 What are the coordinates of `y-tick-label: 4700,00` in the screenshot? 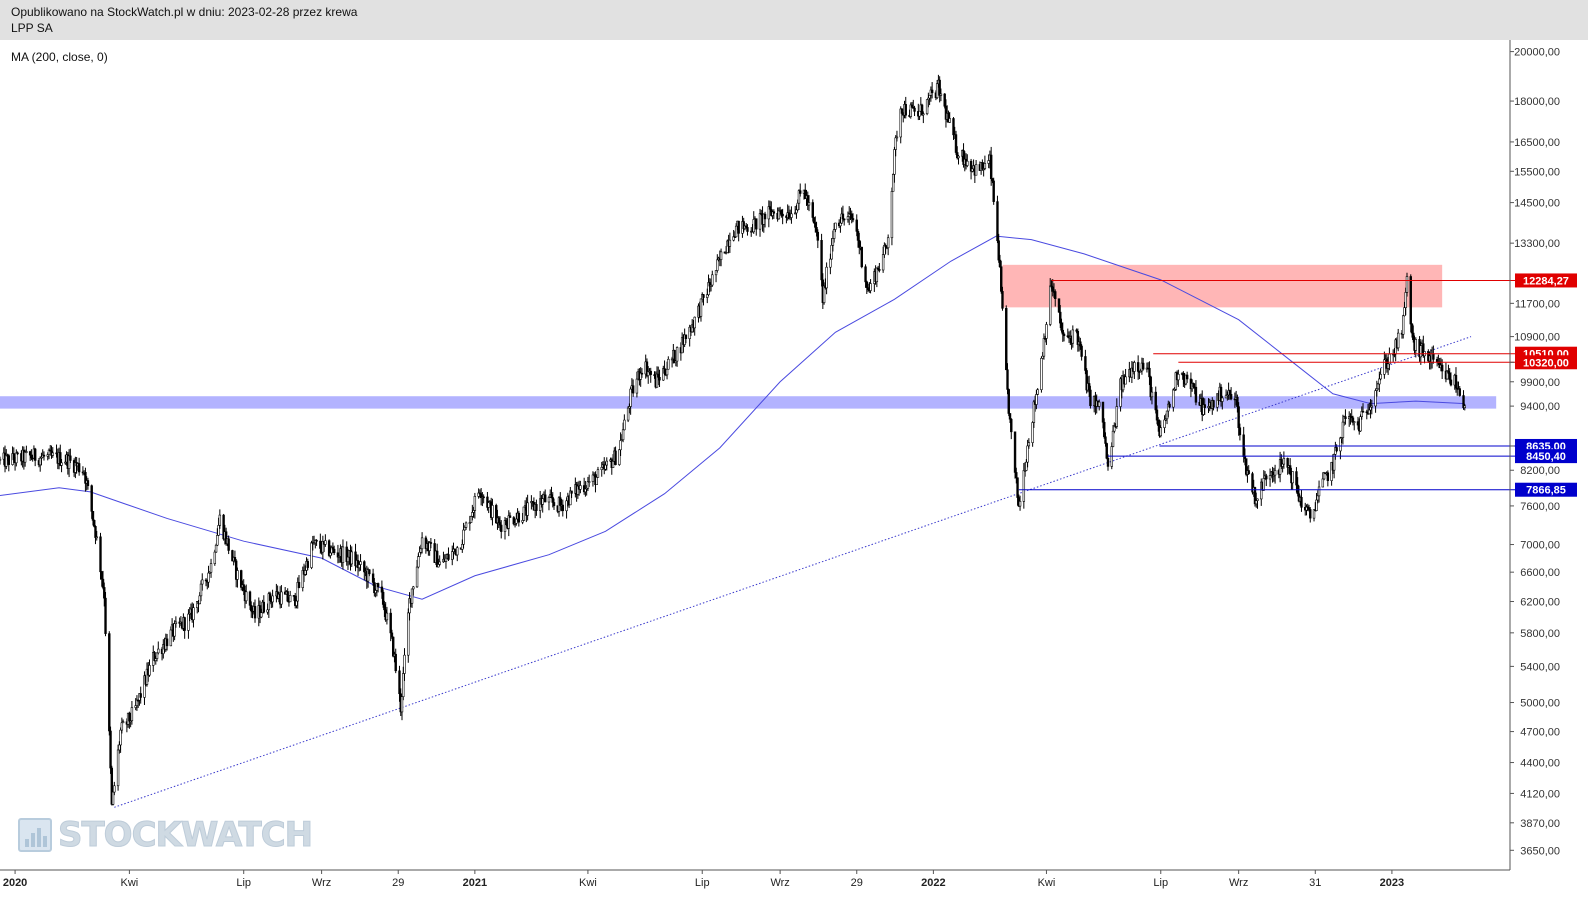 It's located at (1540, 733).